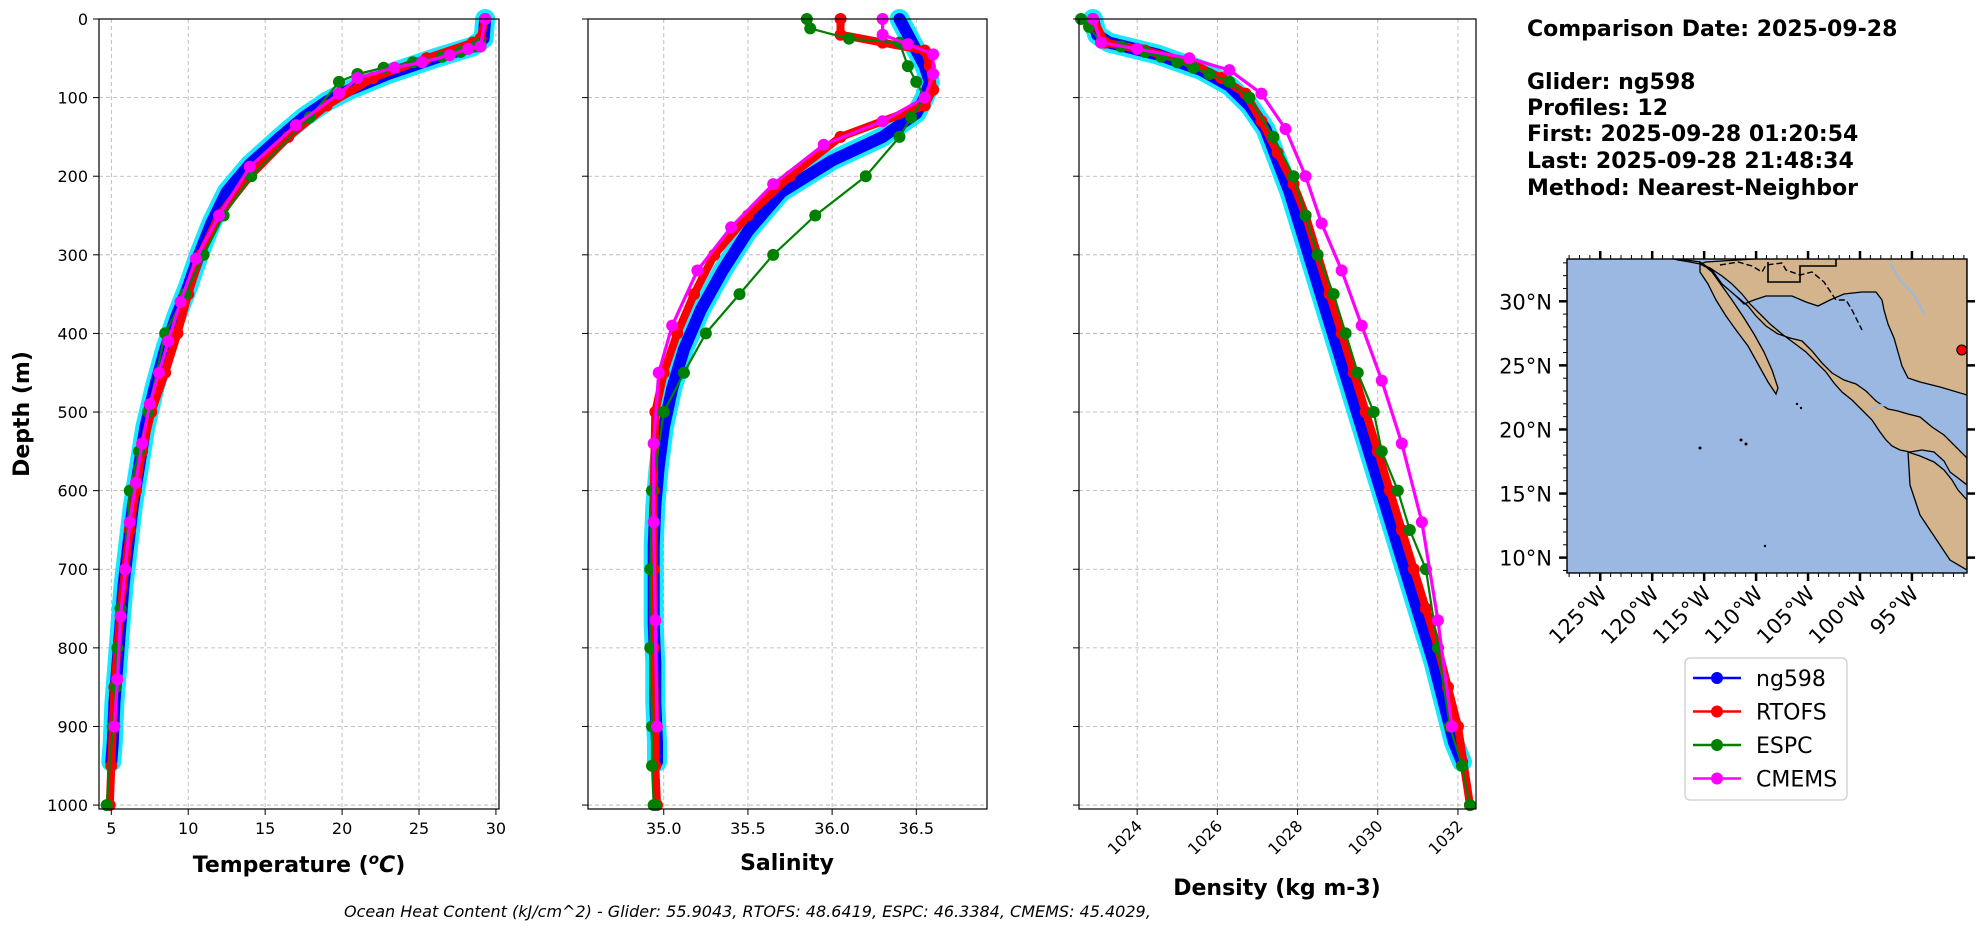  I want to click on glider-name: Glider: ng598, so click(1611, 82).